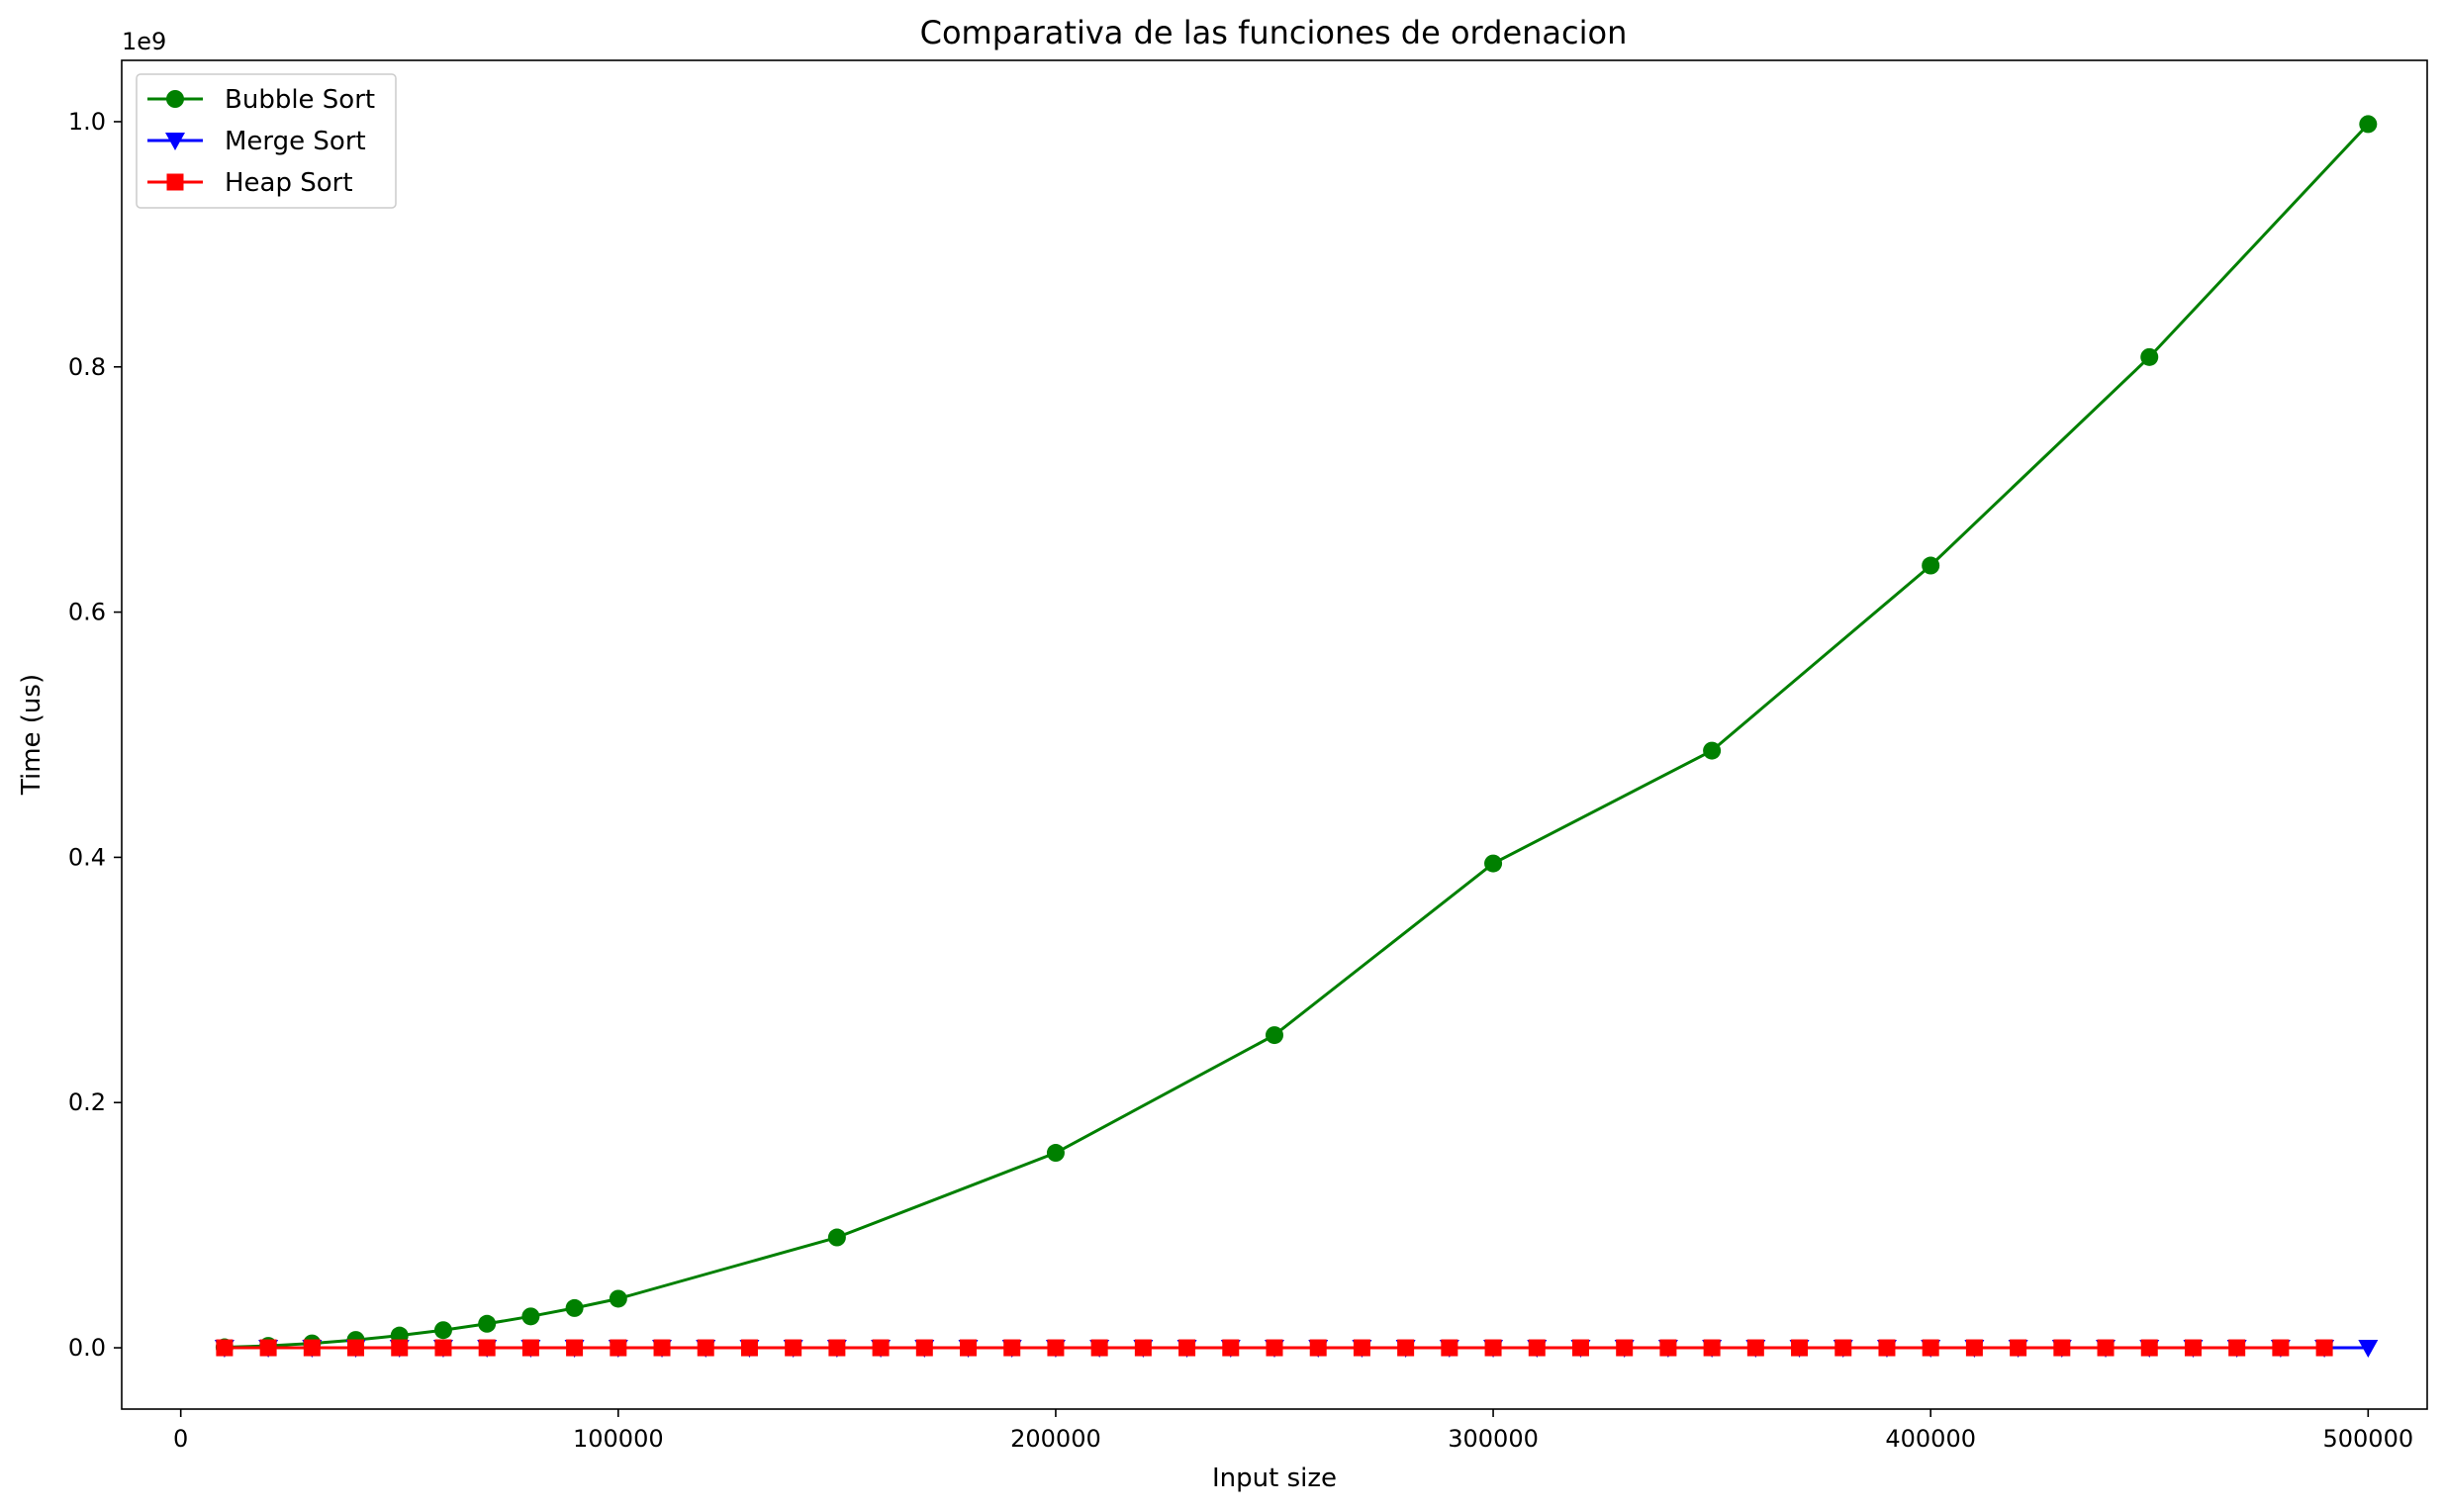  What do you see at coordinates (300, 100) in the screenshot?
I see `legend-label: Bubble Sort` at bounding box center [300, 100].